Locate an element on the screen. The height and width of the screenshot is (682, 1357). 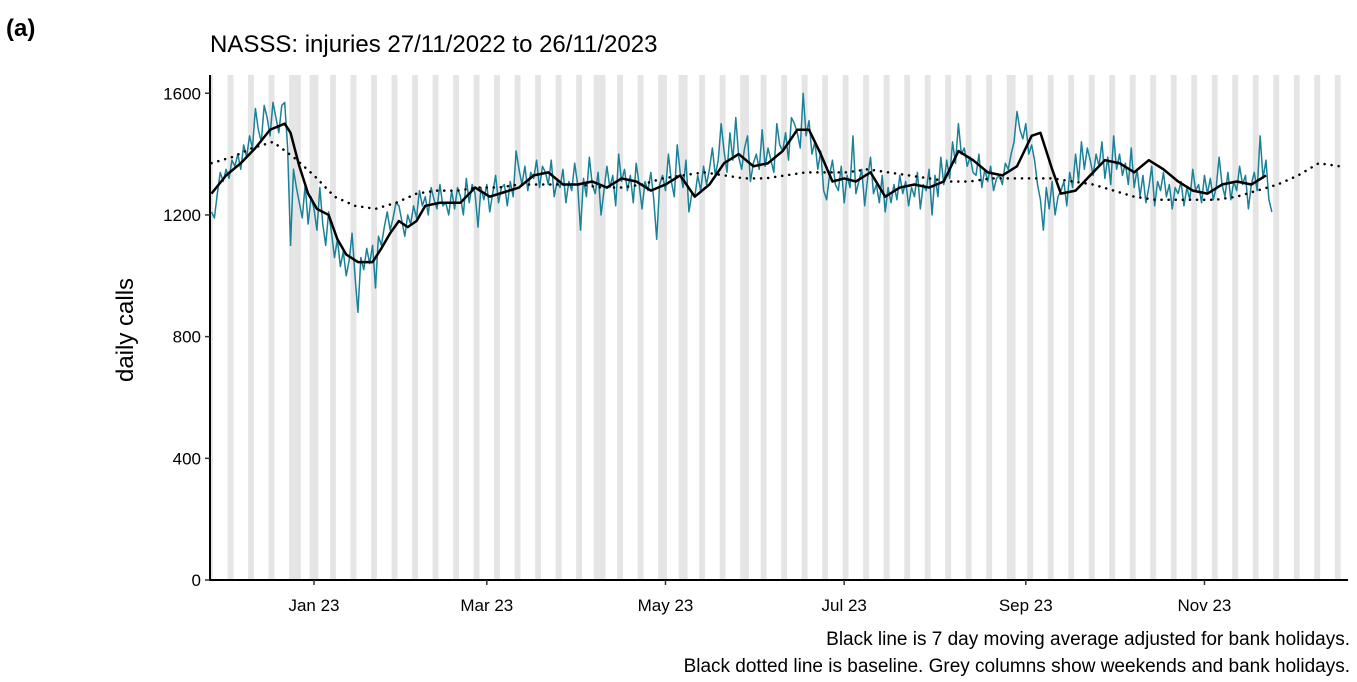
y-tick-label: 800 is located at coordinates (187, 337).